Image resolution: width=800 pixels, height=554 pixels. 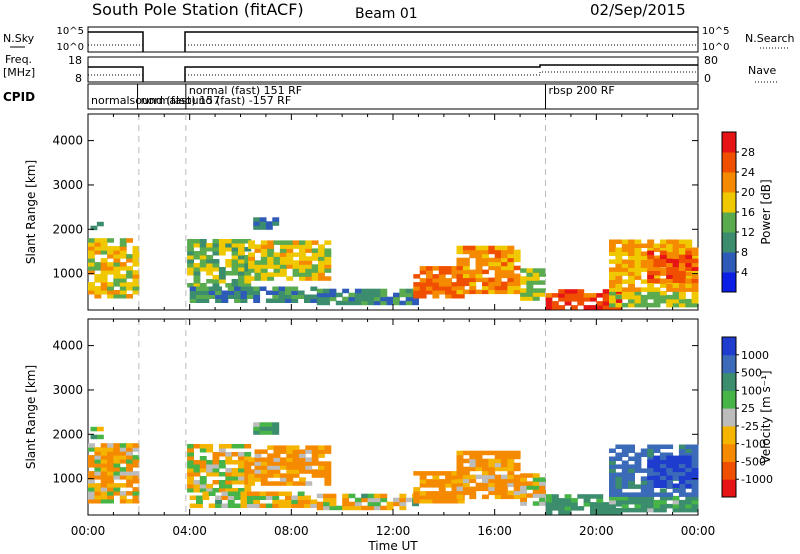 I want to click on nave-tick-bottom: 0, so click(x=707, y=78).